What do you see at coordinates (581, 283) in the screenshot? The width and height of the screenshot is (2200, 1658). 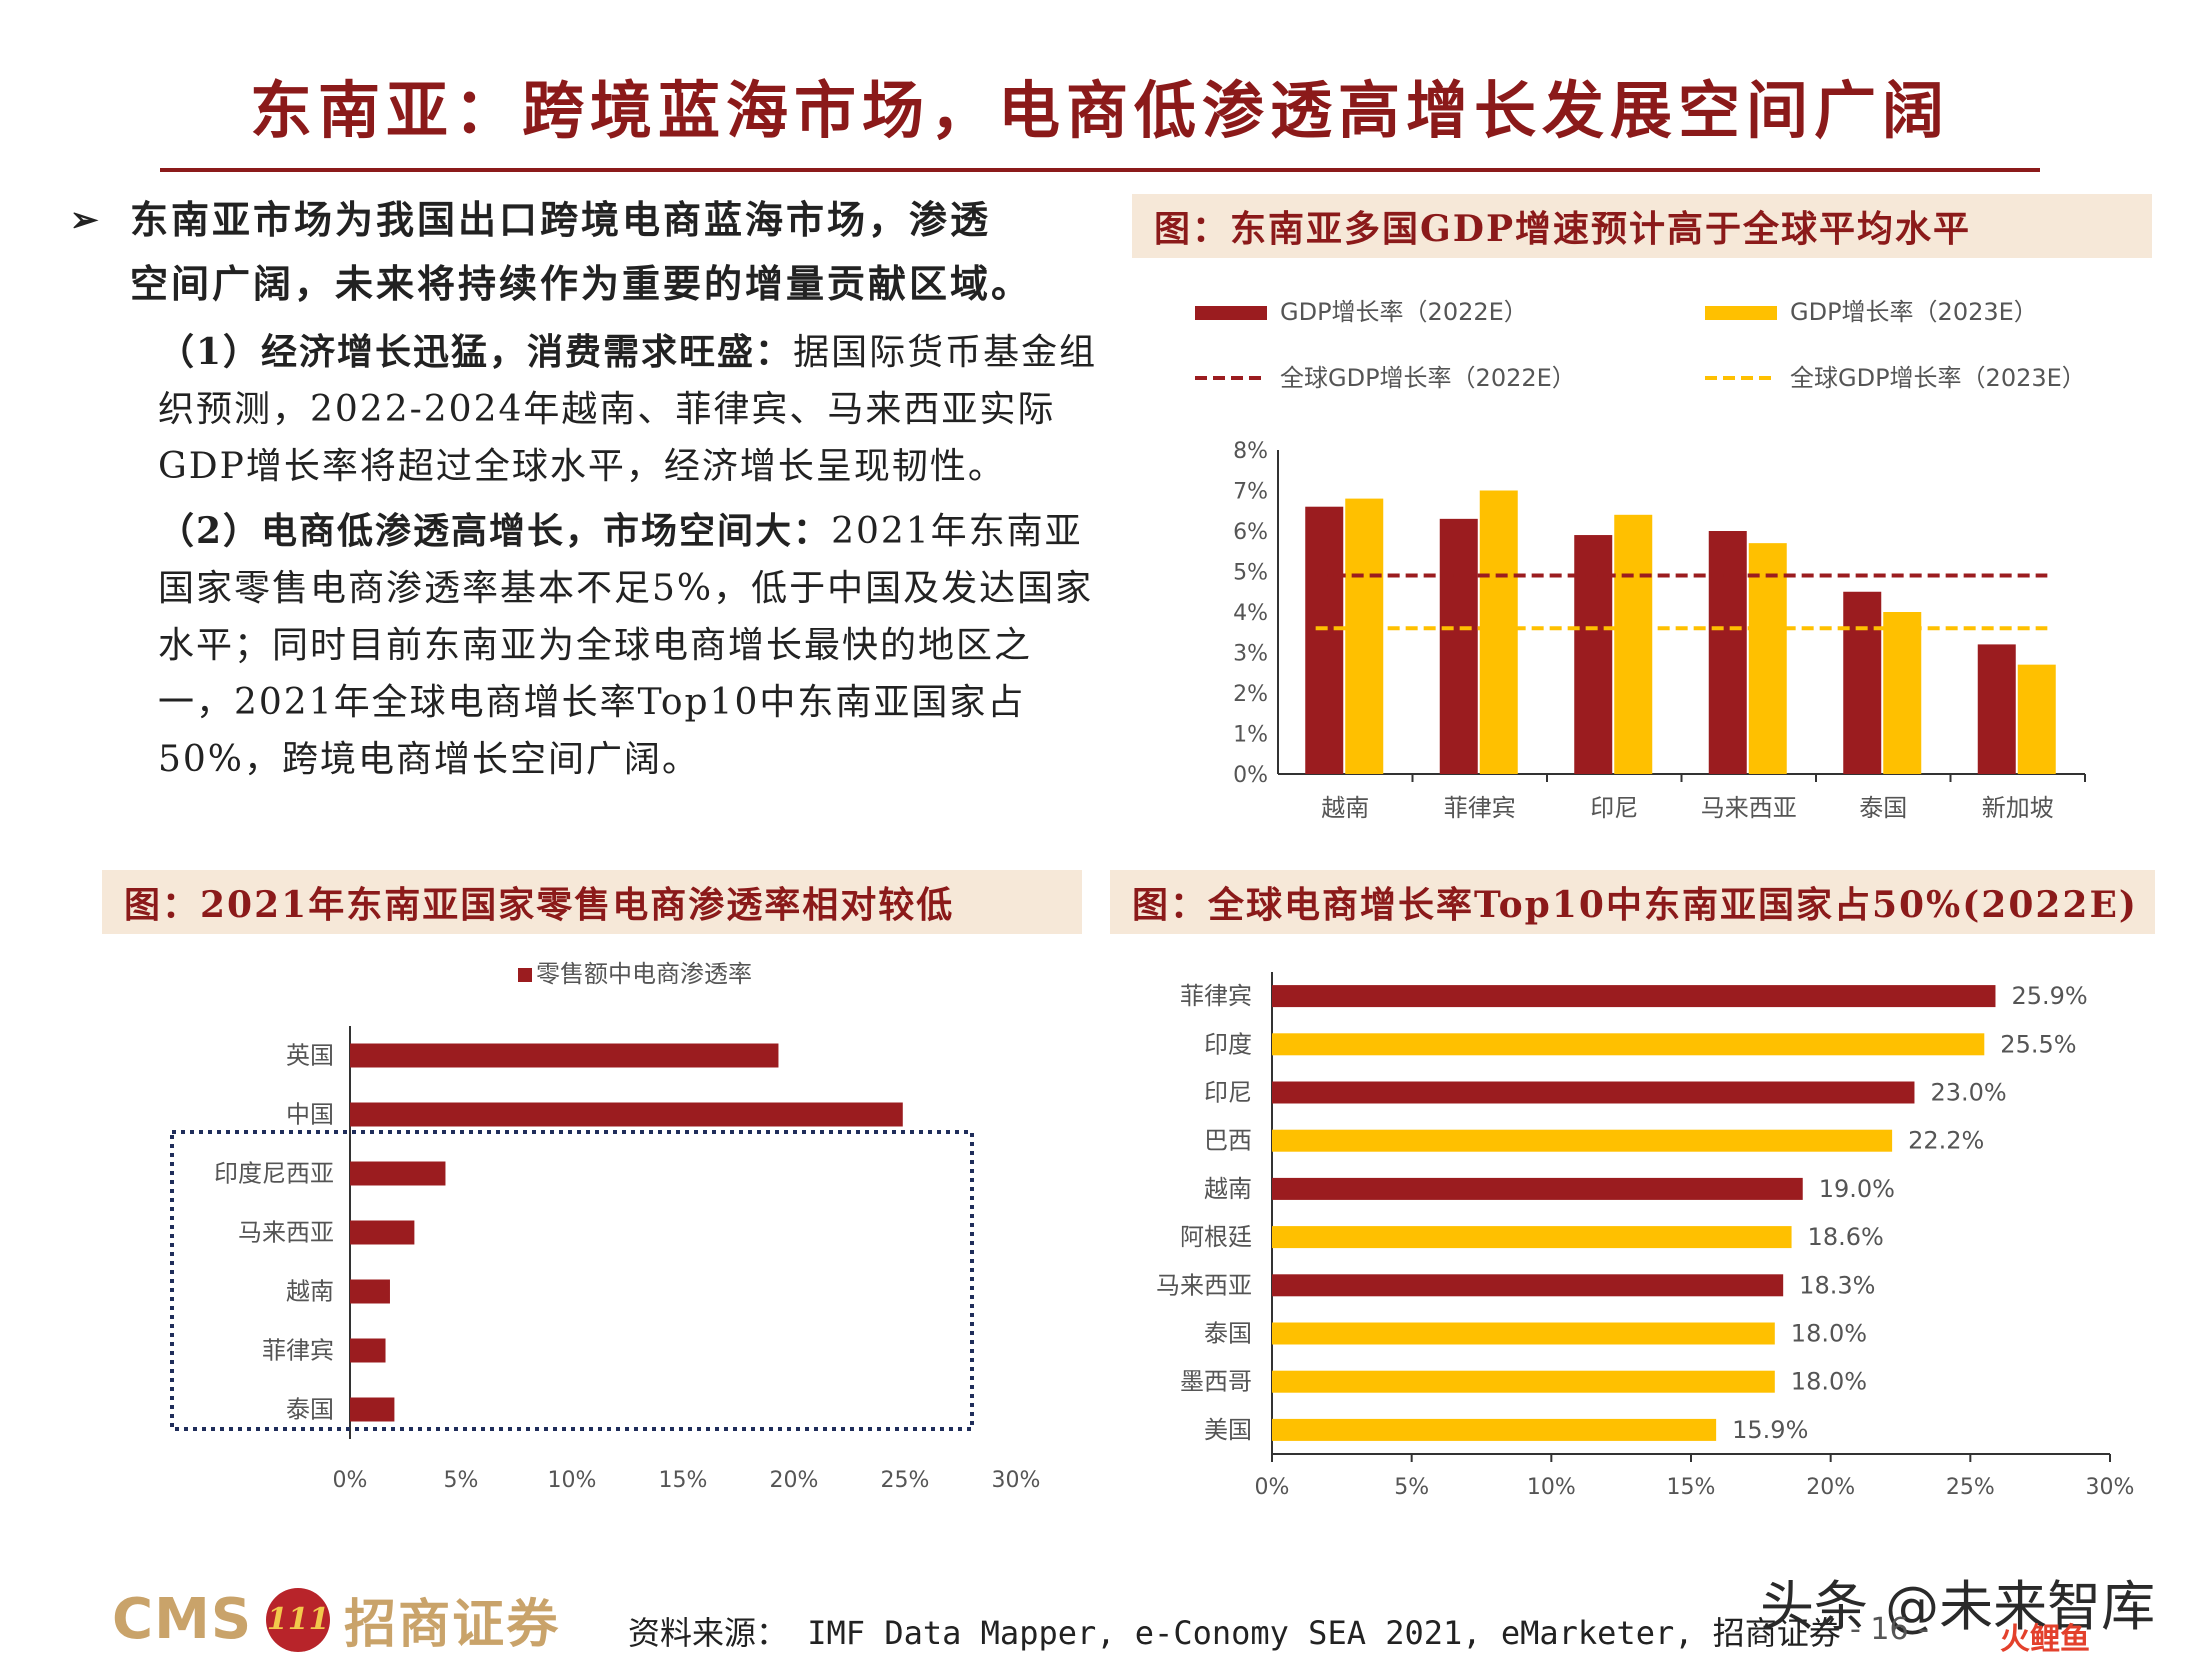 I see `bullet-line-2: 空间广阔，未来将持续作为重要的增量贡献区域。` at bounding box center [581, 283].